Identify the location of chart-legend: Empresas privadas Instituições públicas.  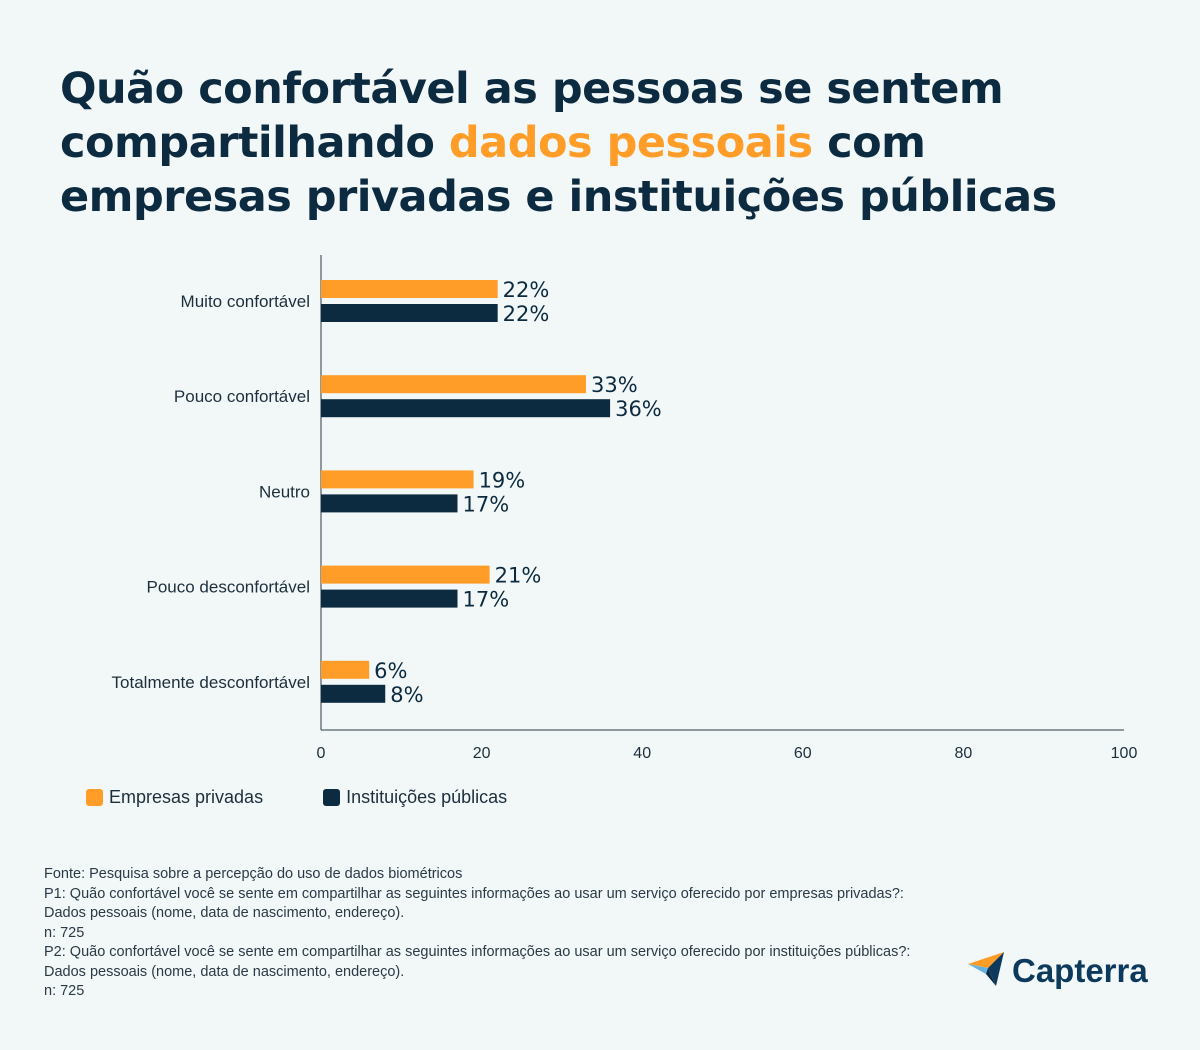
(296, 797).